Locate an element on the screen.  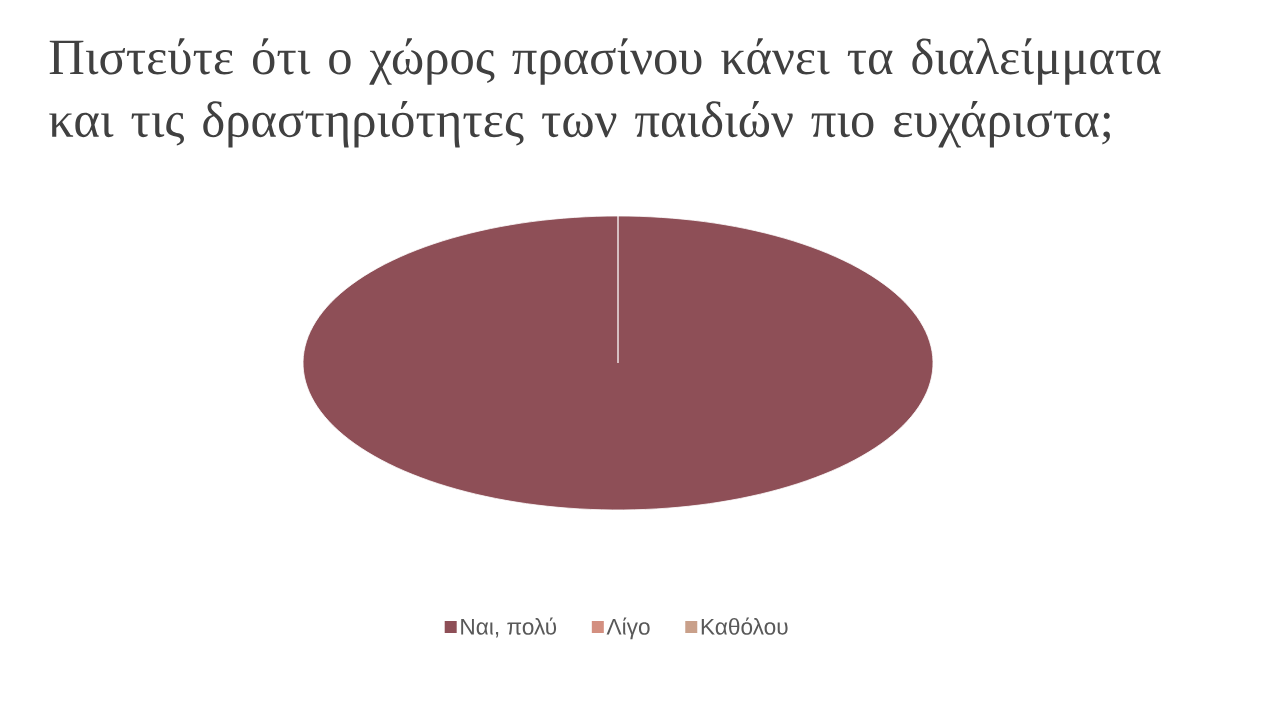
legend-label: Καθόλου is located at coordinates (744, 626).